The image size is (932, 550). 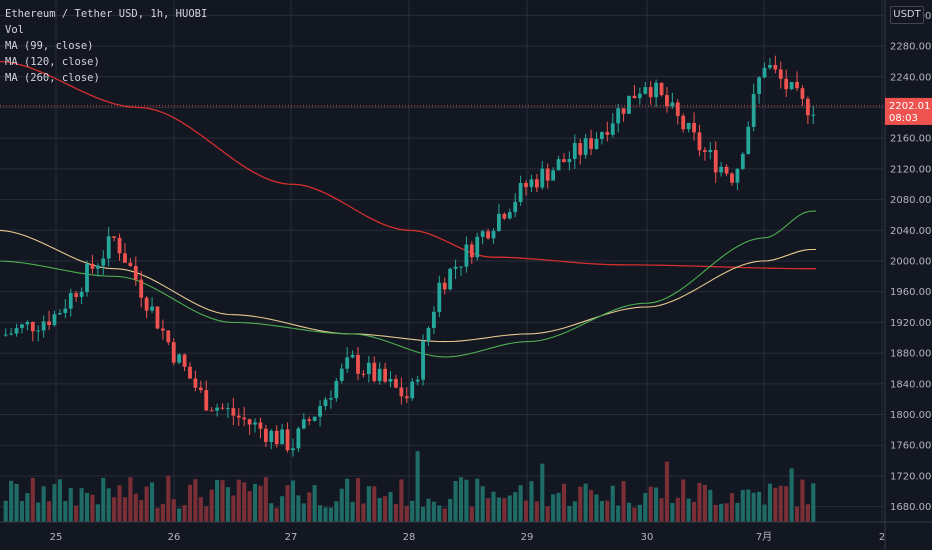 What do you see at coordinates (910, 354) in the screenshot?
I see `y-tick-label: 1880.00` at bounding box center [910, 354].